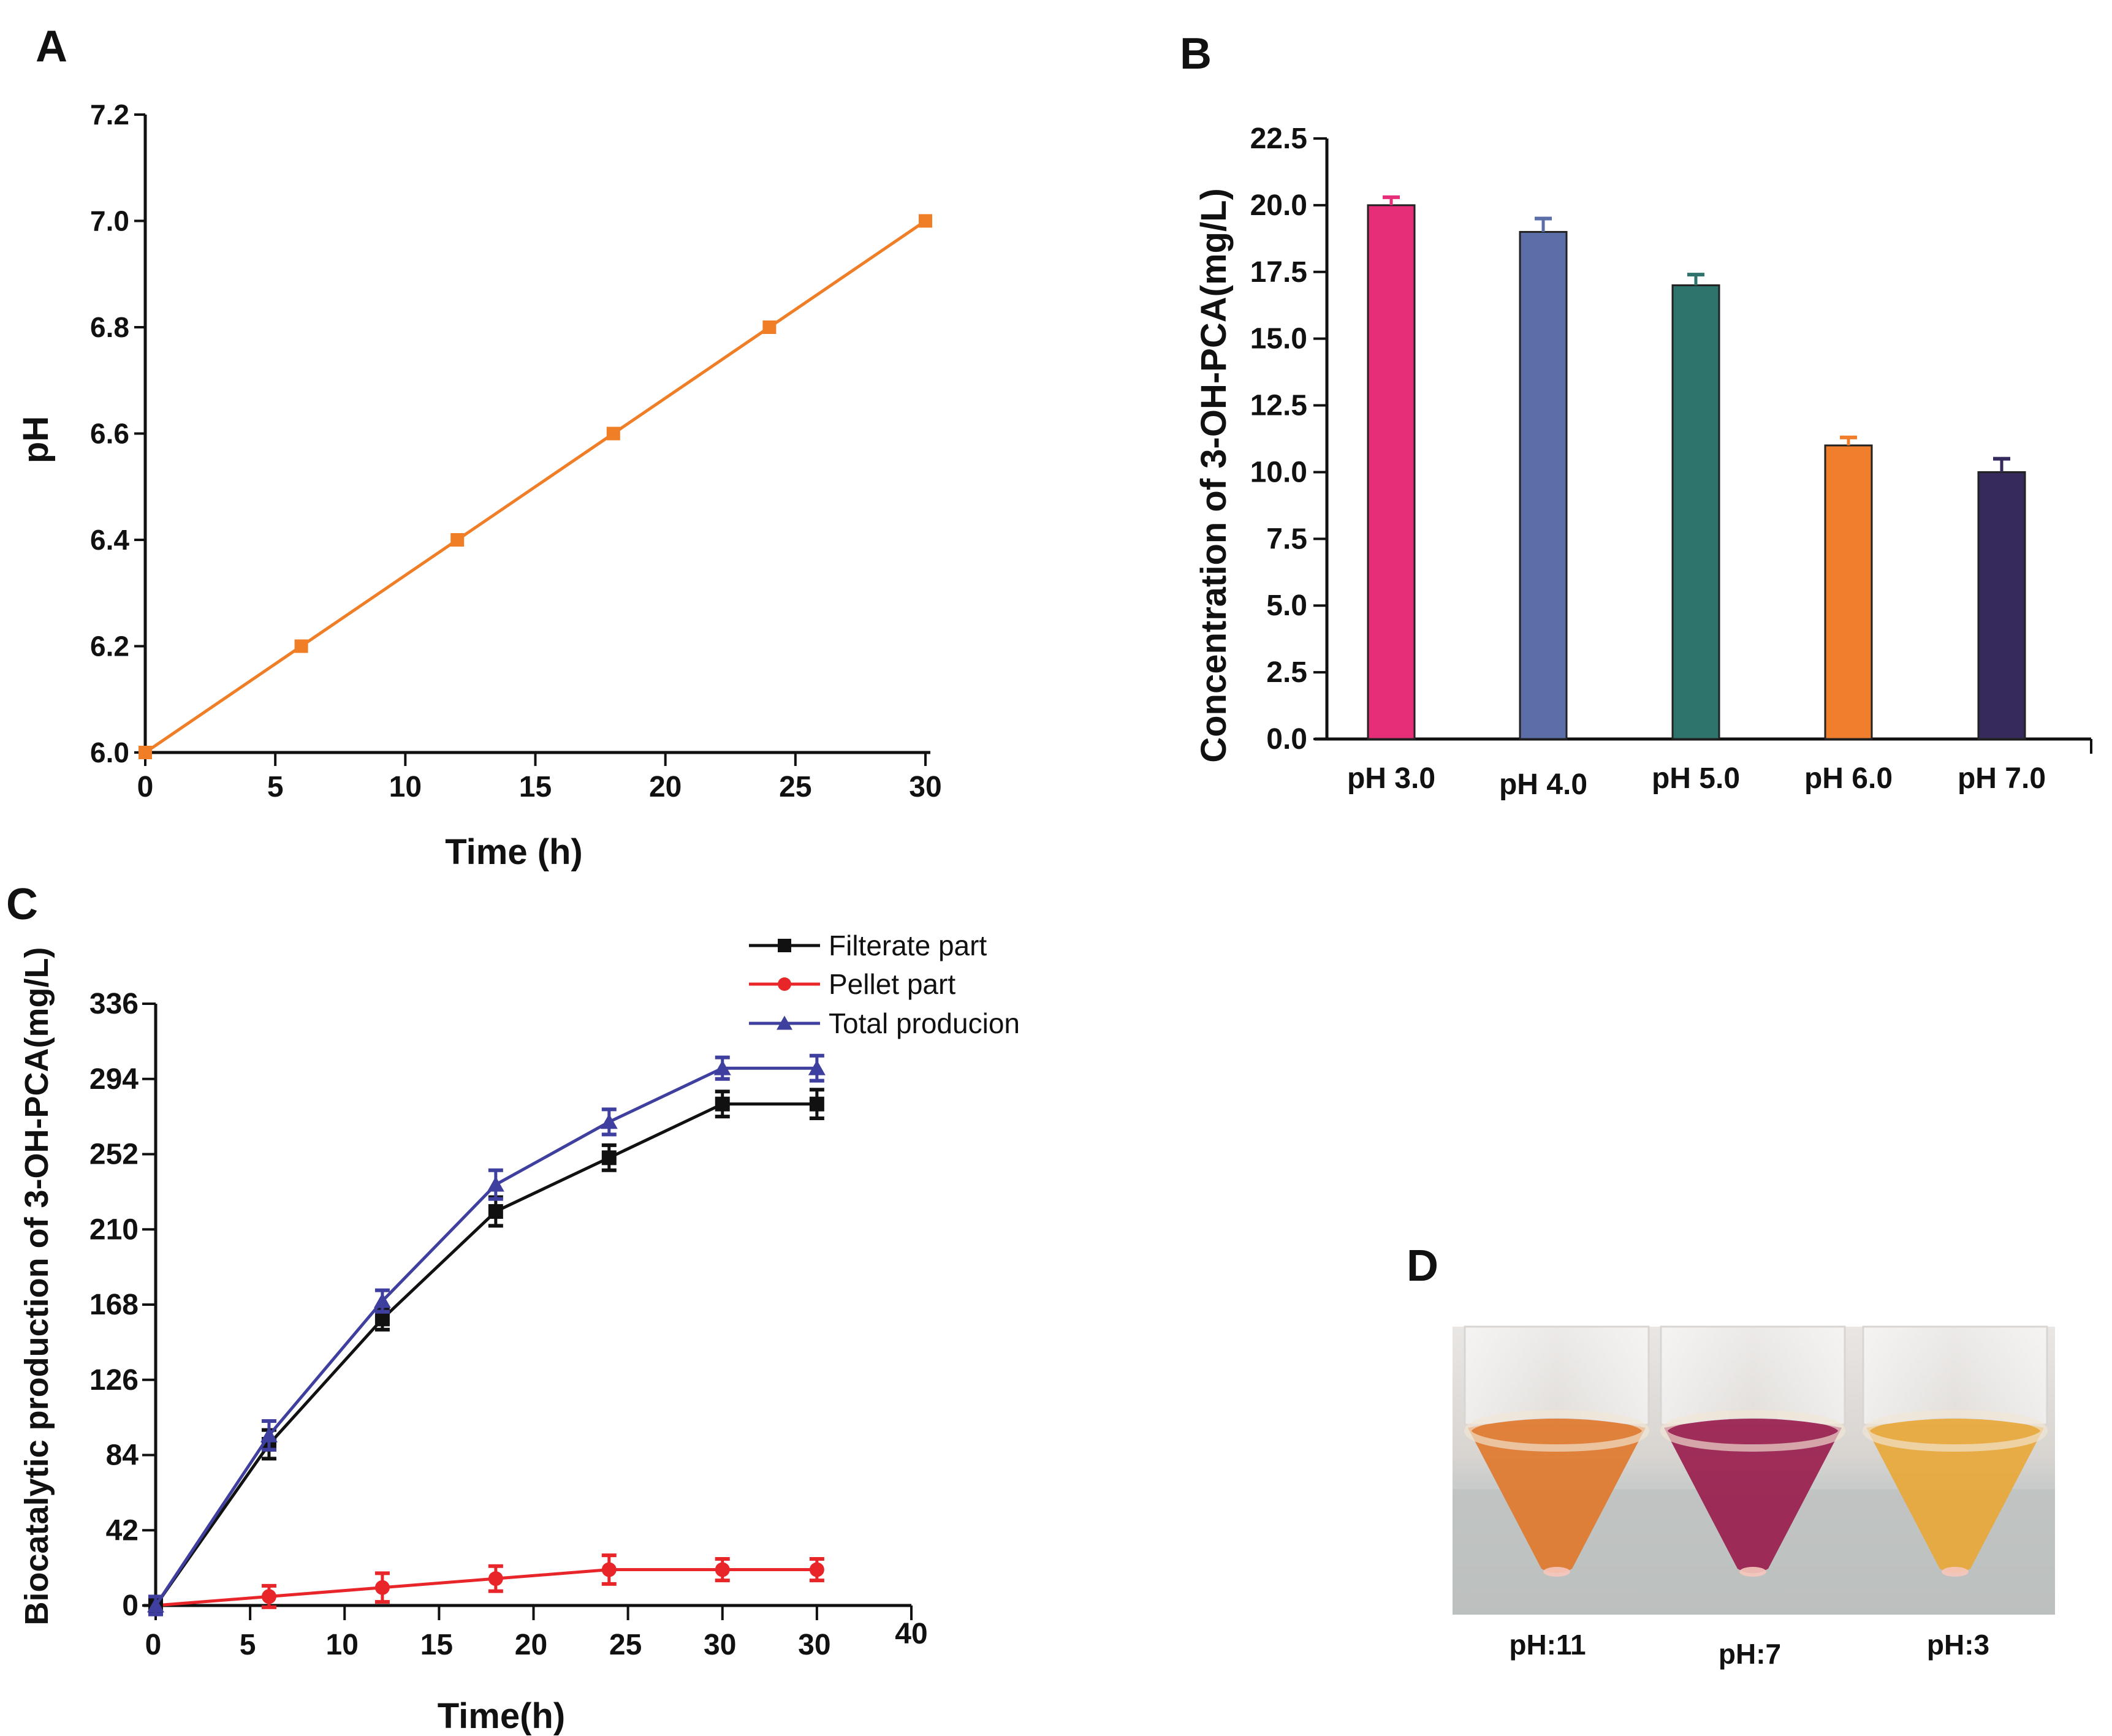  What do you see at coordinates (535, 486) in the screenshot?
I see `chart-a-series-line` at bounding box center [535, 486].